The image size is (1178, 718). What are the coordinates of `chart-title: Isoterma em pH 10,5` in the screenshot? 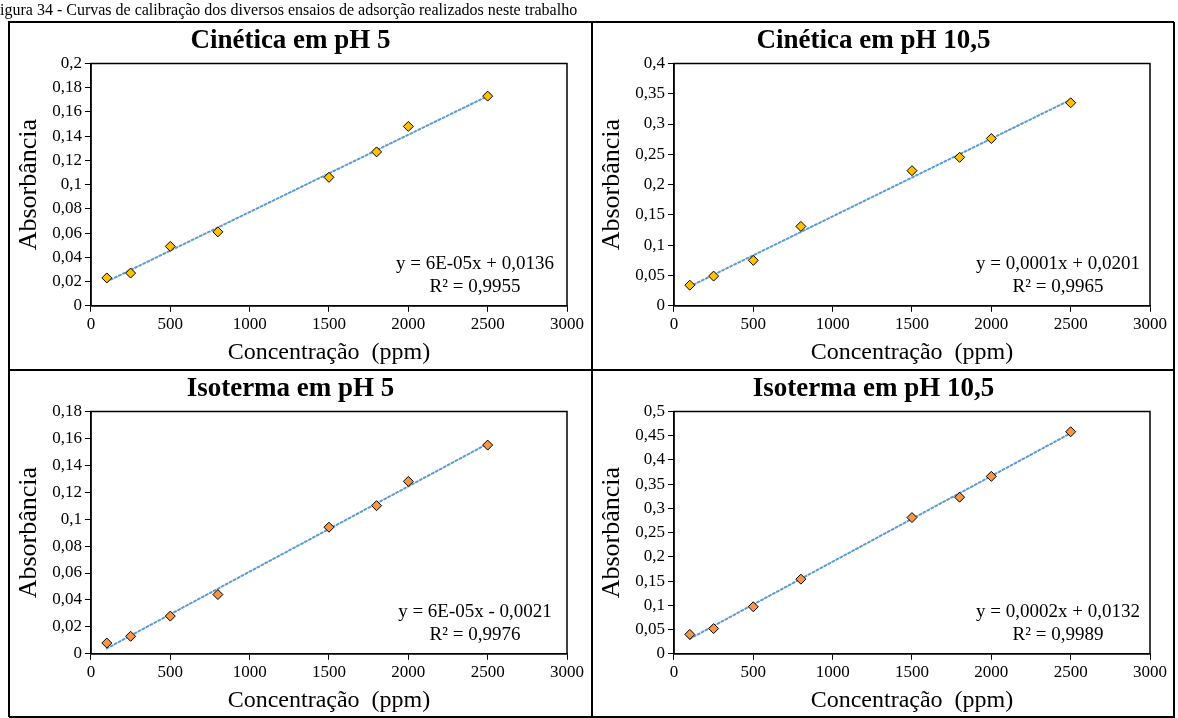 It's located at (873, 387).